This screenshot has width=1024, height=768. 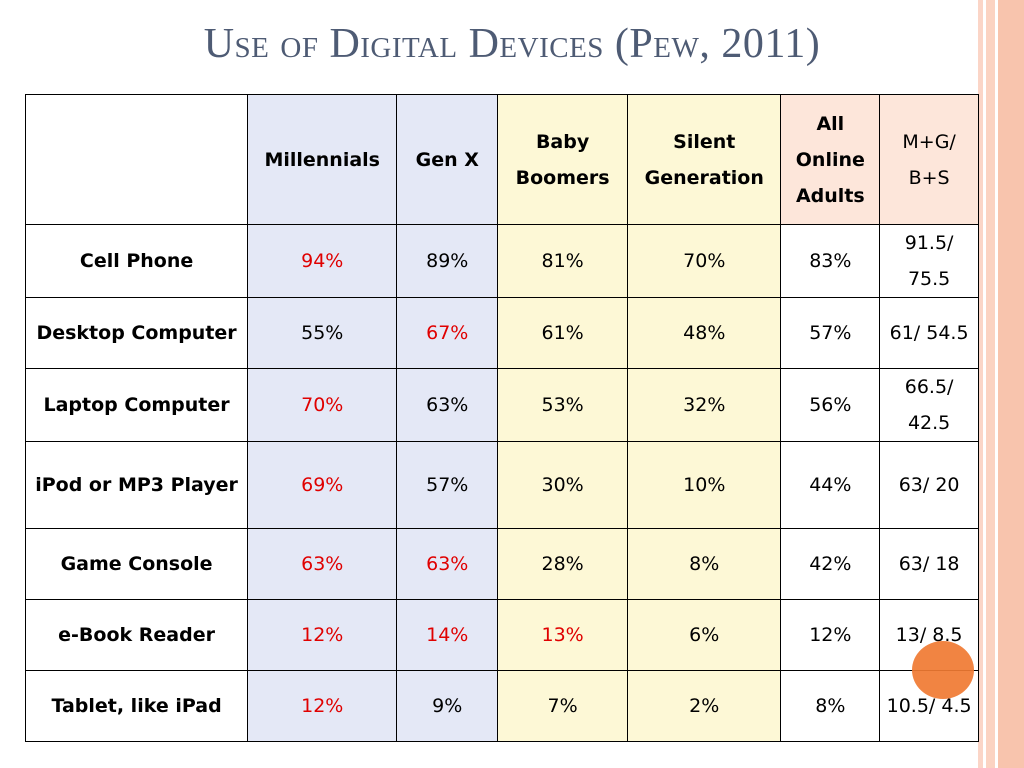 I want to click on header-baby-boomers: Baby Boomers, so click(x=563, y=159).